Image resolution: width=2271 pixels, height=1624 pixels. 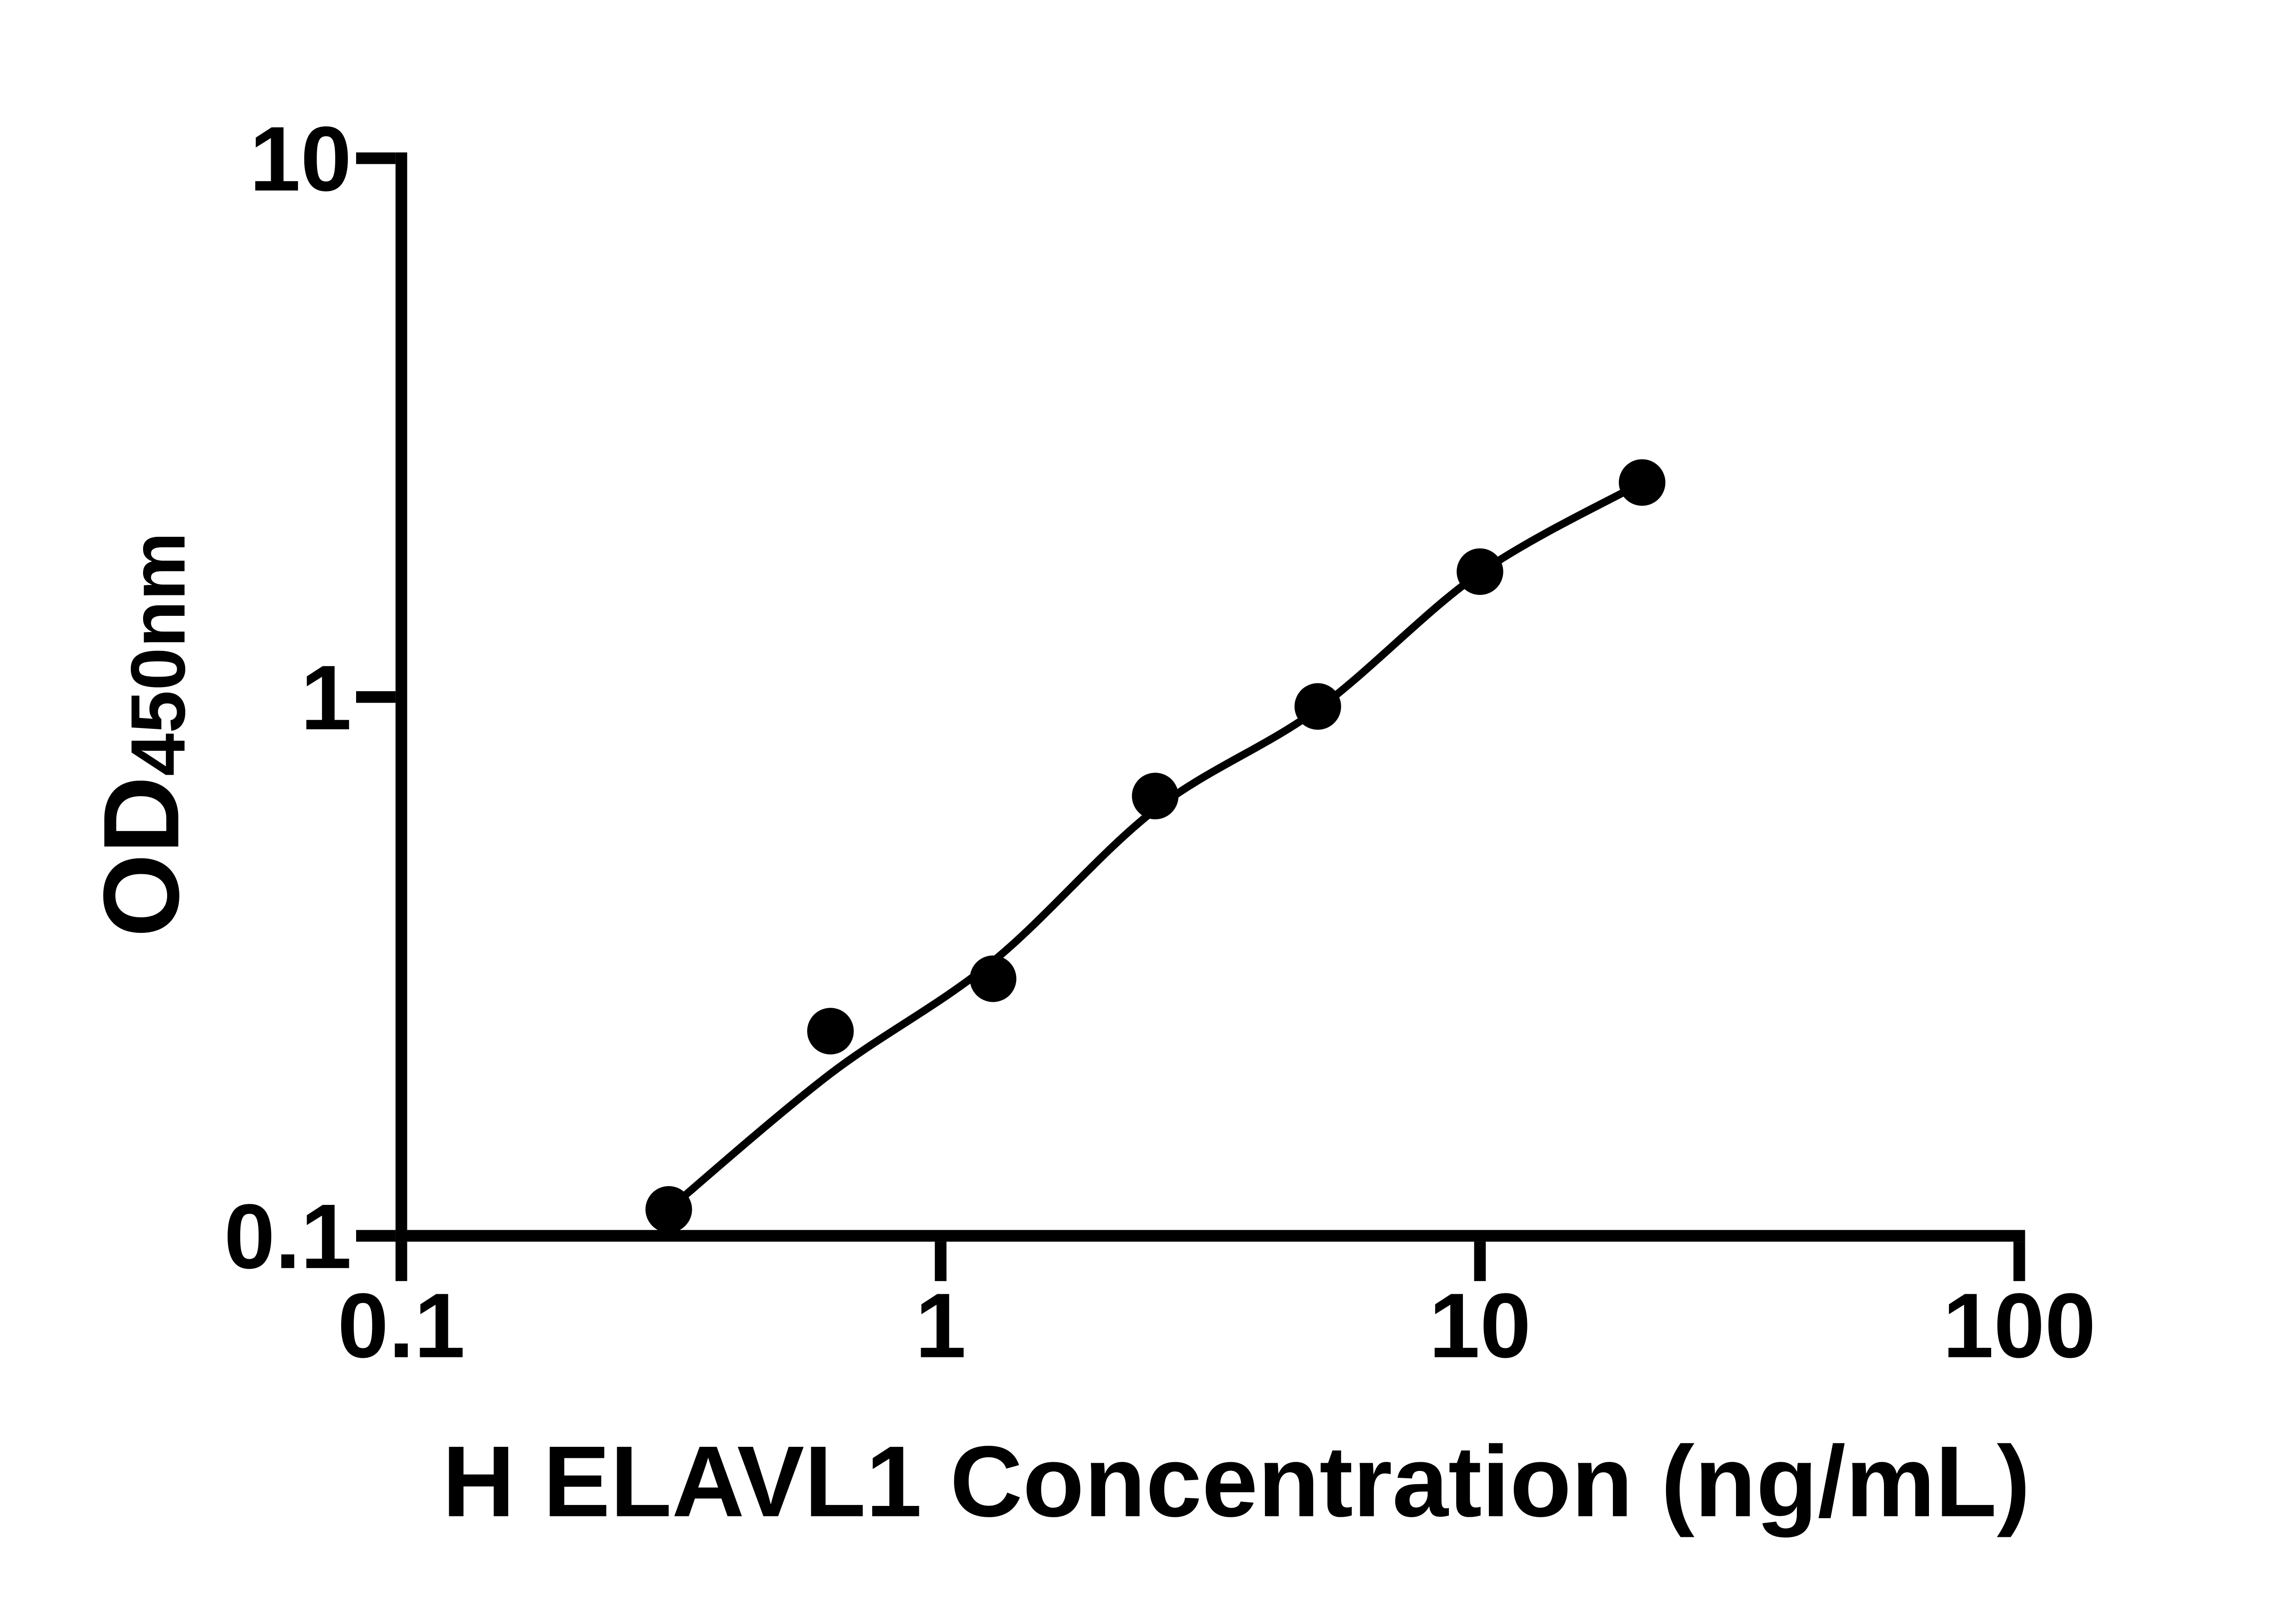 What do you see at coordinates (940, 1325) in the screenshot?
I see `x-tick-label: 1` at bounding box center [940, 1325].